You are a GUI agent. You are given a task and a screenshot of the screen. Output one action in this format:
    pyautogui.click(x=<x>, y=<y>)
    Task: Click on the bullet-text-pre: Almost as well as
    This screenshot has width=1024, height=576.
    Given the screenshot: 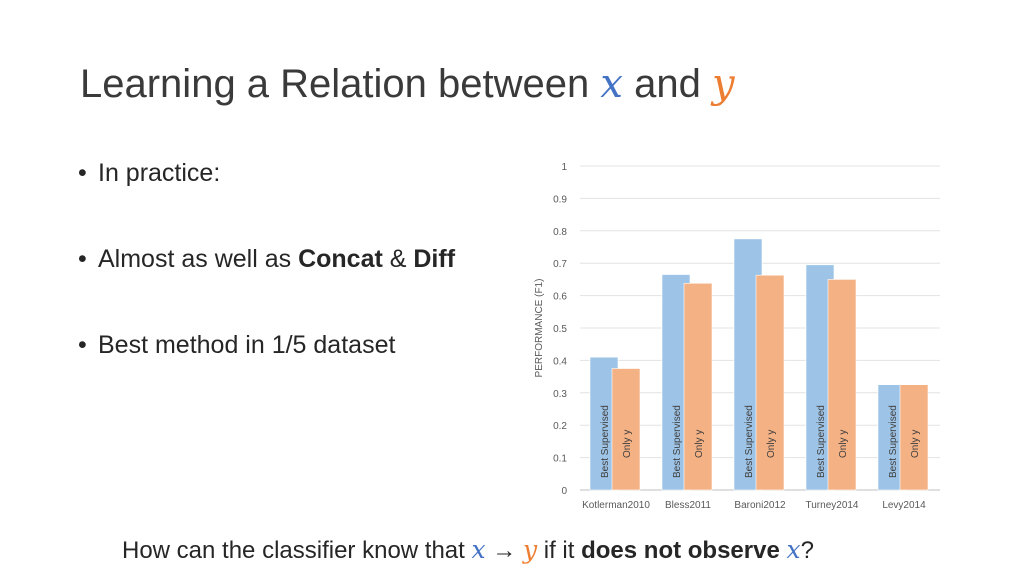 What is the action you would take?
    pyautogui.click(x=198, y=259)
    